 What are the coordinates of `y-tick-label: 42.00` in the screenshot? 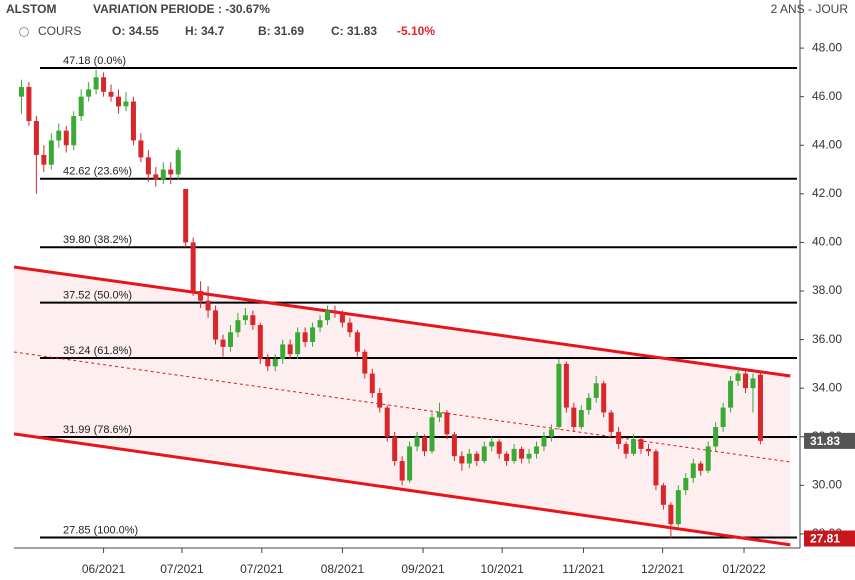 It's located at (827, 193).